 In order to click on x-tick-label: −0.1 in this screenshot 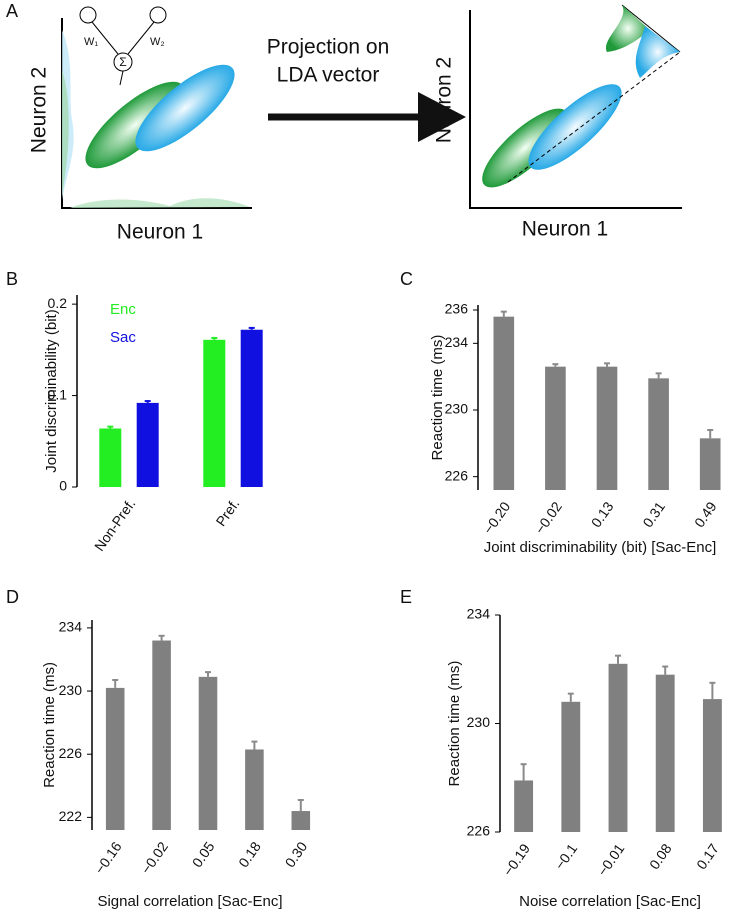, I will do `click(565, 856)`.